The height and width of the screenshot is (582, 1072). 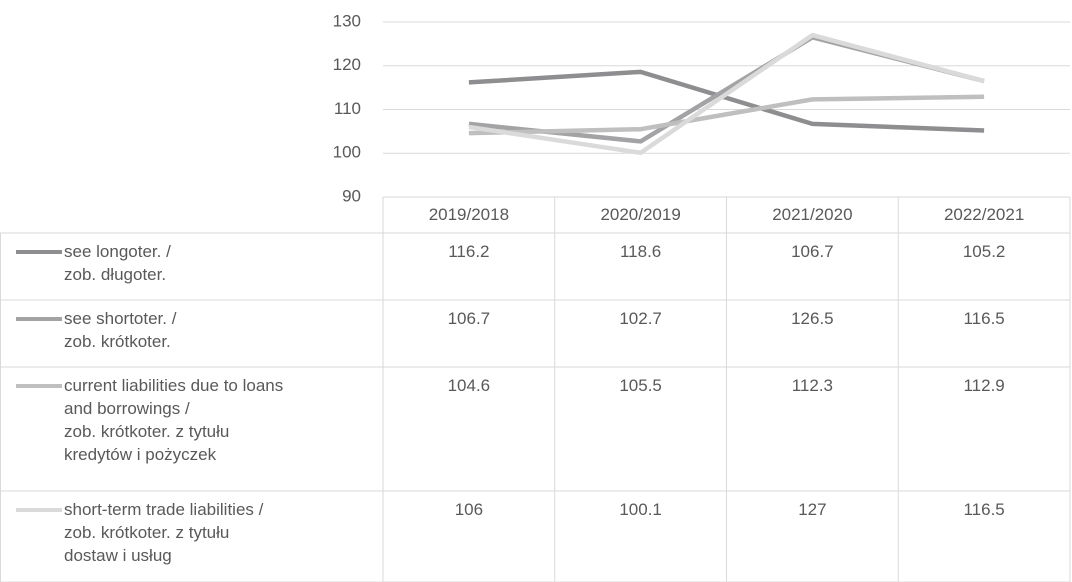 What do you see at coordinates (640, 318) in the screenshot?
I see `table-value: 102.7` at bounding box center [640, 318].